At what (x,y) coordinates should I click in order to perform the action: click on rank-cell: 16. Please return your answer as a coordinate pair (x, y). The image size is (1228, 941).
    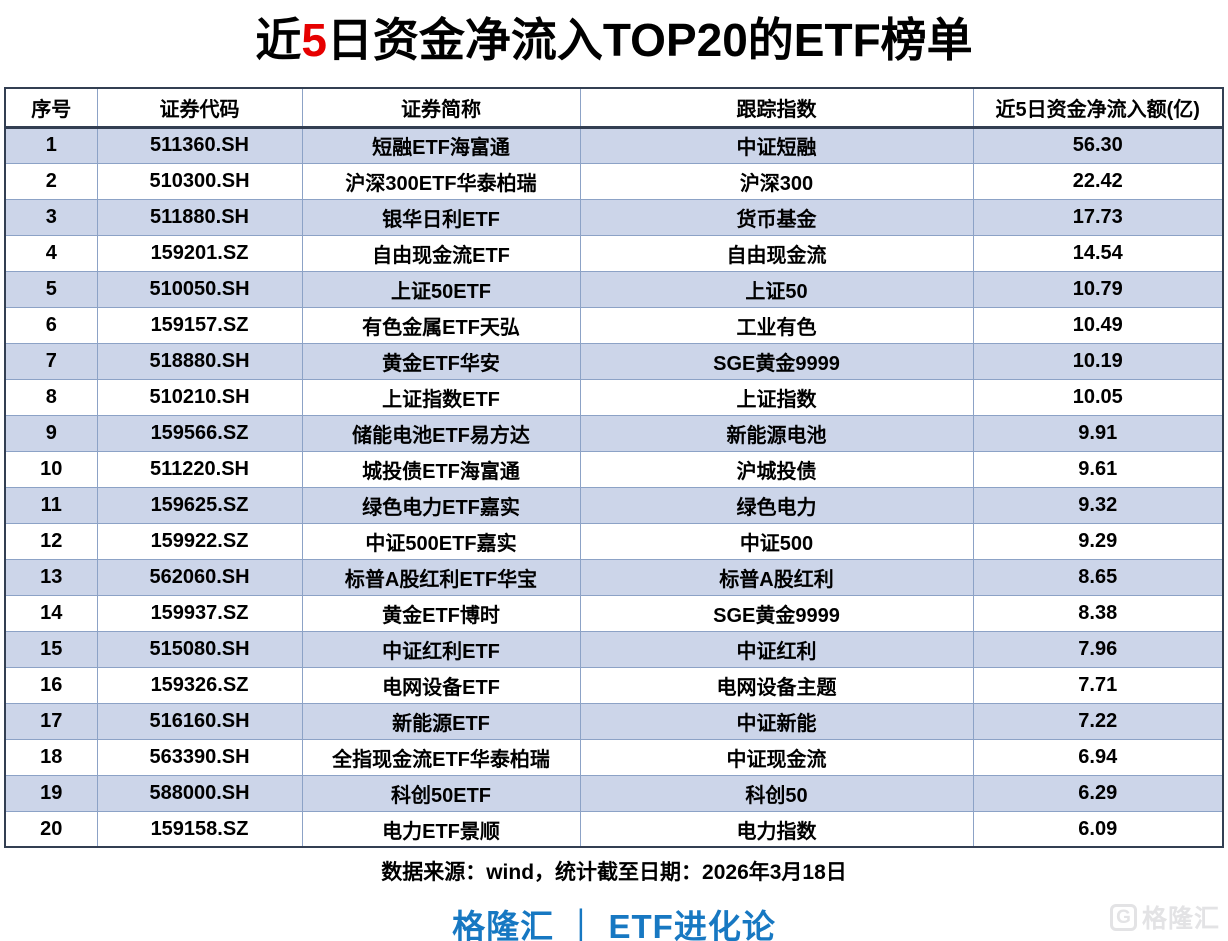
    Looking at the image, I should click on (51, 685).